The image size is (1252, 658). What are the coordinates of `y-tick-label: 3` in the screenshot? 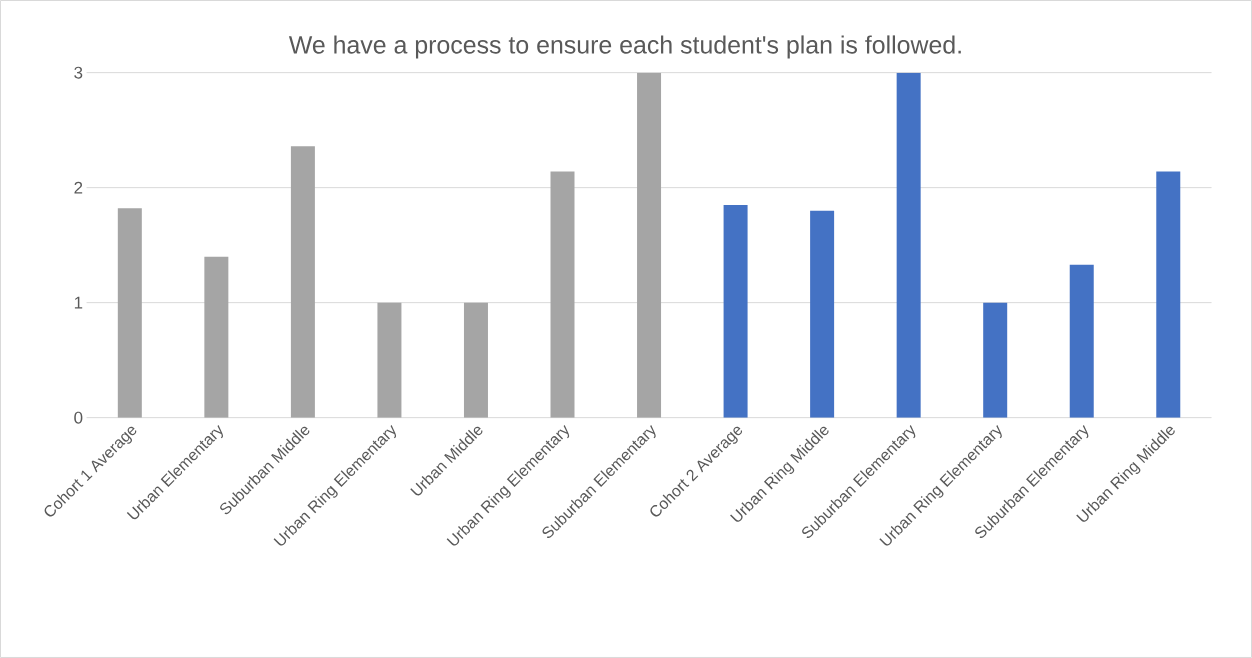 It's located at (78, 72).